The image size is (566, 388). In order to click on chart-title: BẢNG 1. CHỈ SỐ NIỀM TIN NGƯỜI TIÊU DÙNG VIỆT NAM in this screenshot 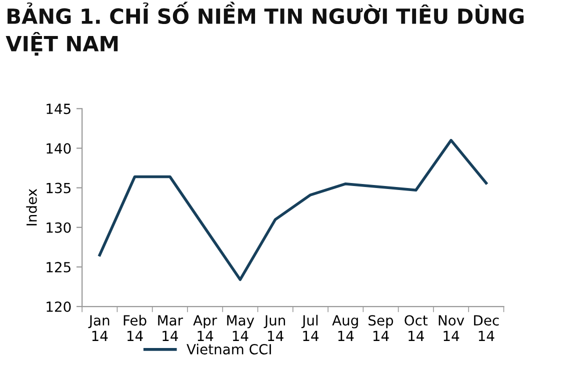, I will do `click(265, 29)`.